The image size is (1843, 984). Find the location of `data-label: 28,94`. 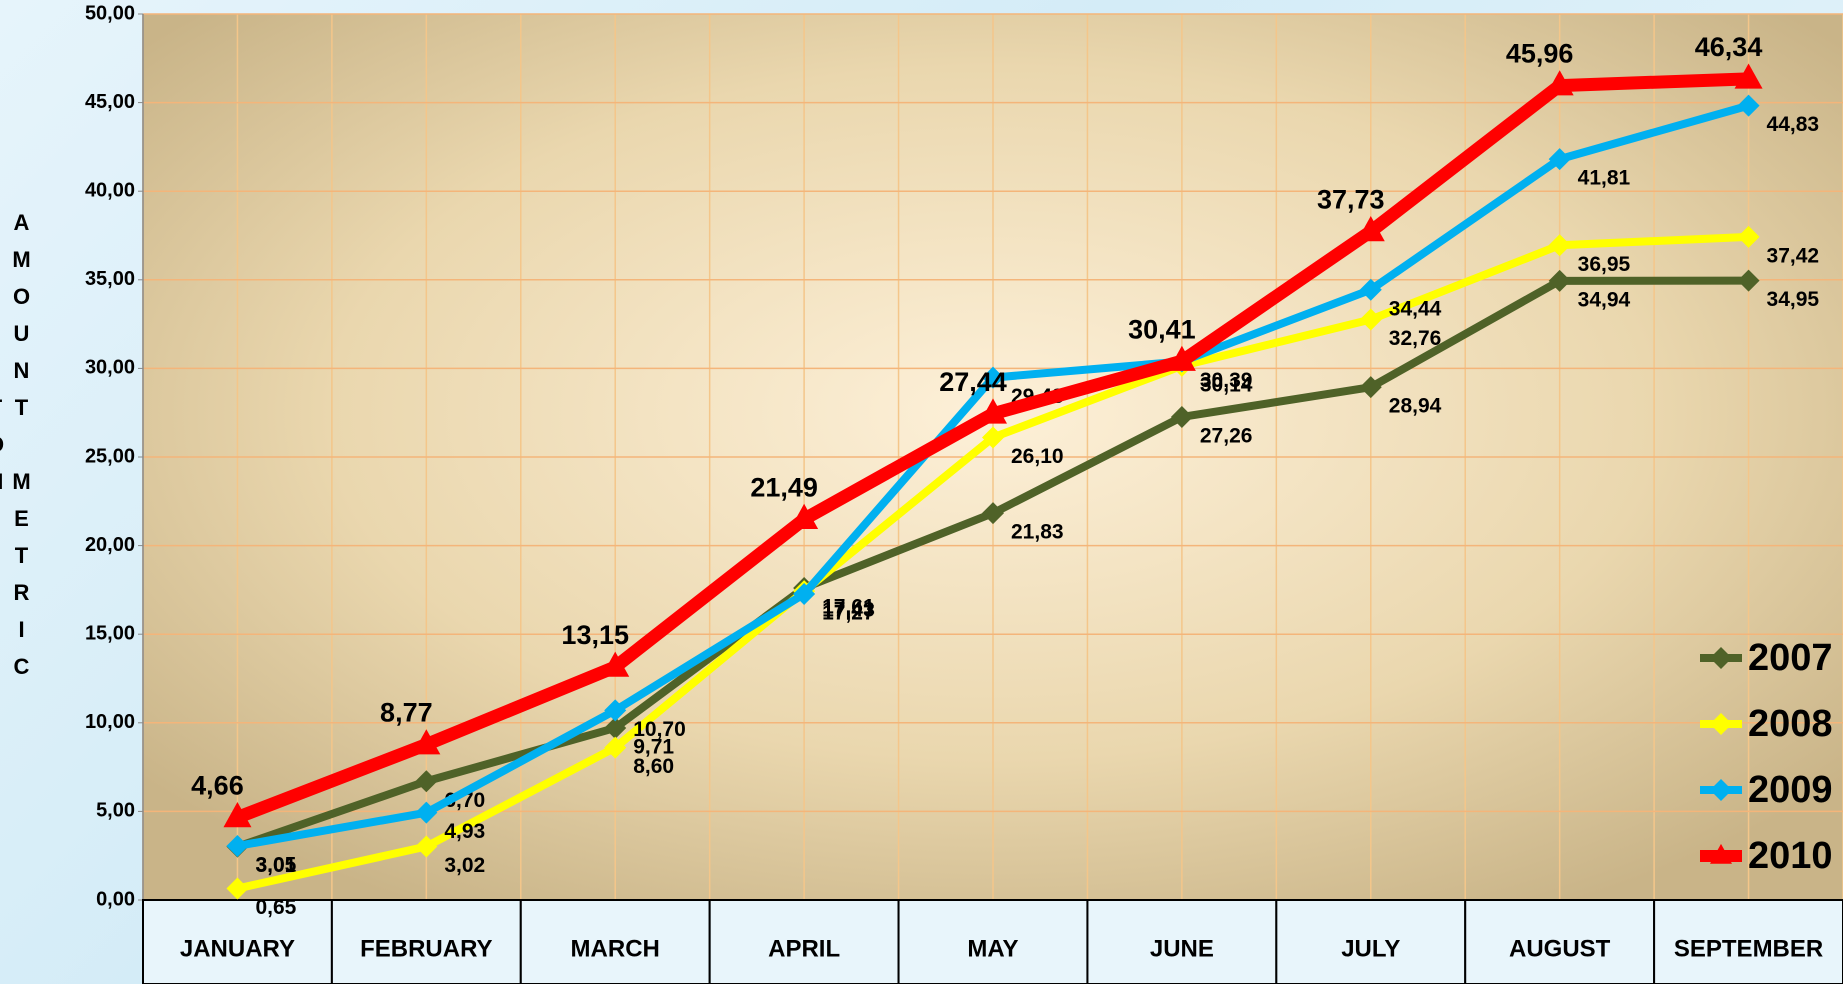

data-label: 28,94 is located at coordinates (1415, 406).